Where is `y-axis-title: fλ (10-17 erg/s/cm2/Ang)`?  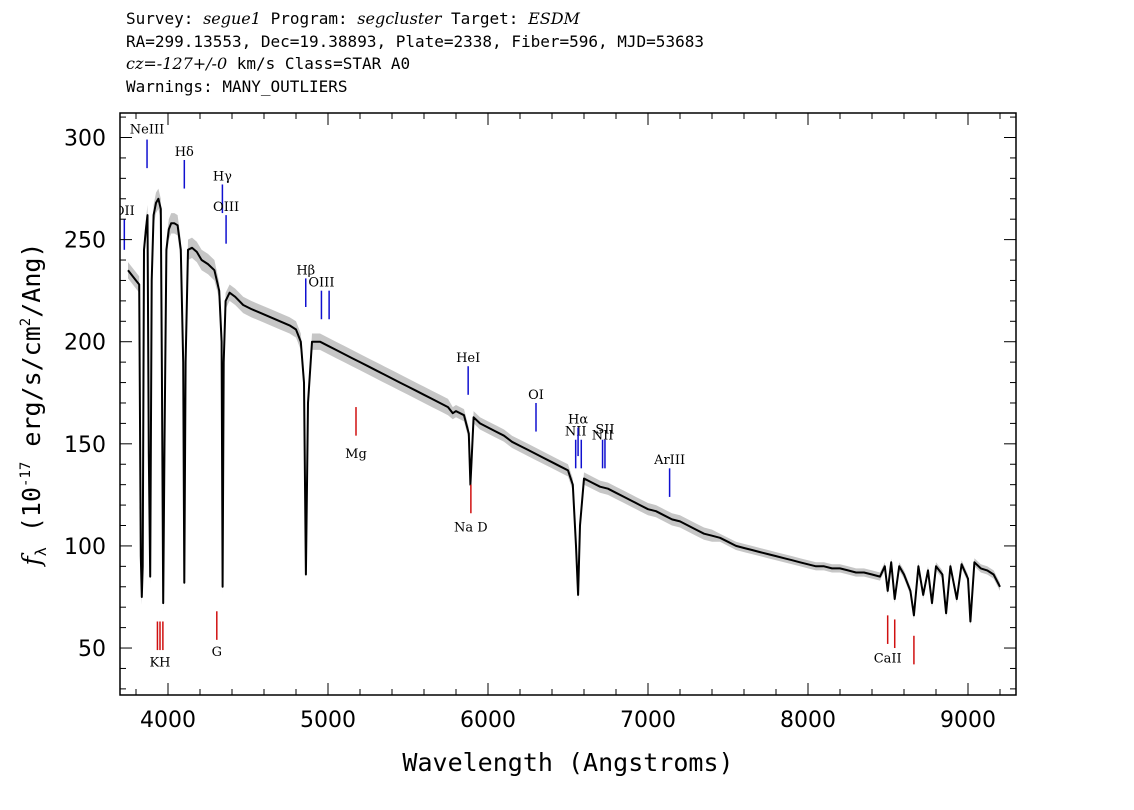
y-axis-title: fλ (10-17 erg/s/cm2/Ang) is located at coordinates (33, 405).